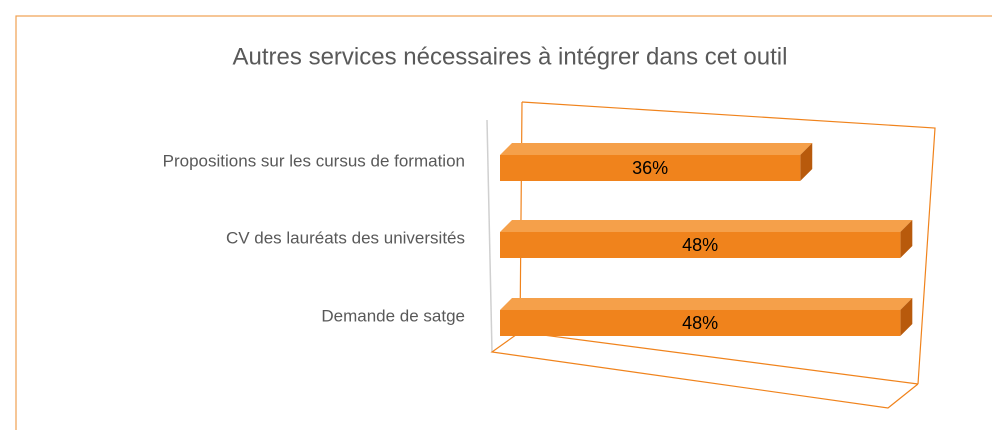  Describe the element at coordinates (345, 237) in the screenshot. I see `category-label: CV des lauréats des universités` at that location.